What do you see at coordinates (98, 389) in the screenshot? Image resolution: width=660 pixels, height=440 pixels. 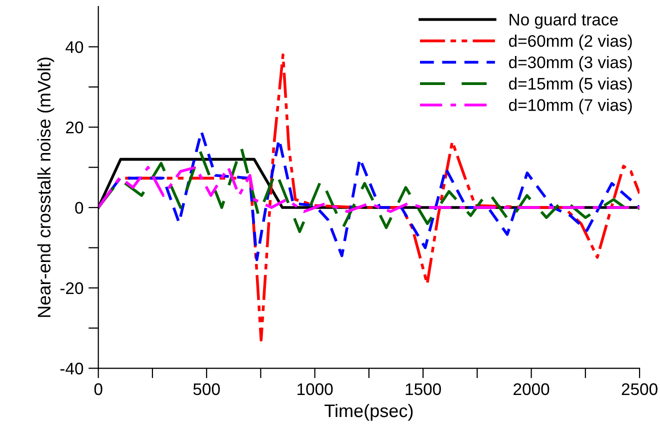 I see `x-tick-label: 0` at bounding box center [98, 389].